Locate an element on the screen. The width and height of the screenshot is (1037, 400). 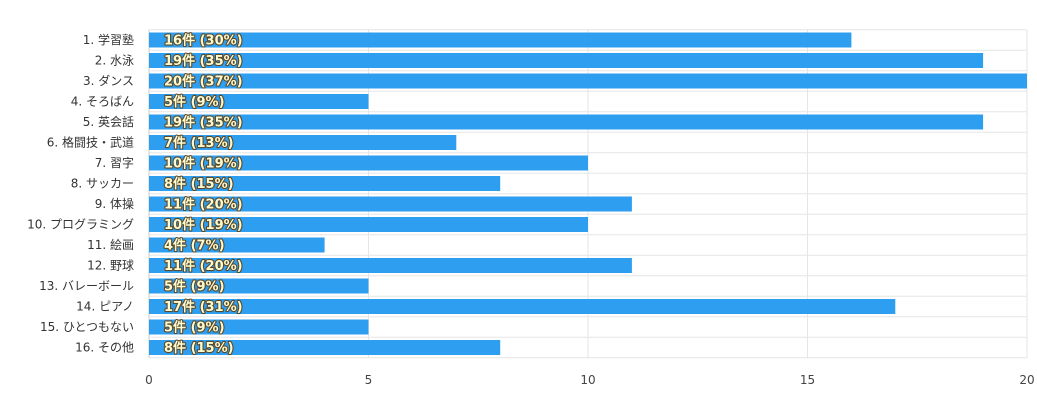
category-label: 9. 体操 is located at coordinates (114, 203).